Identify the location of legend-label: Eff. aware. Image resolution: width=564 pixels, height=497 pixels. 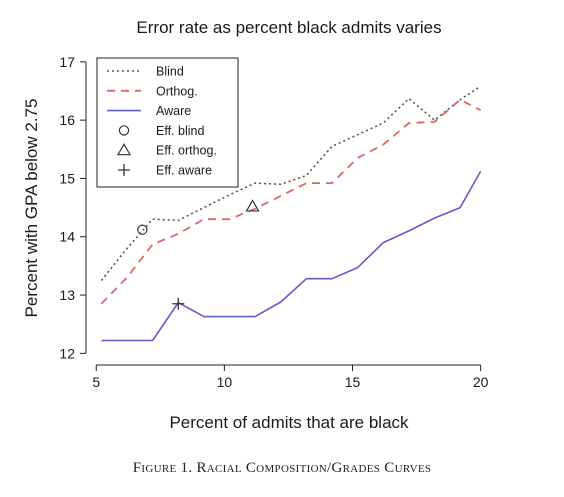
(184, 171).